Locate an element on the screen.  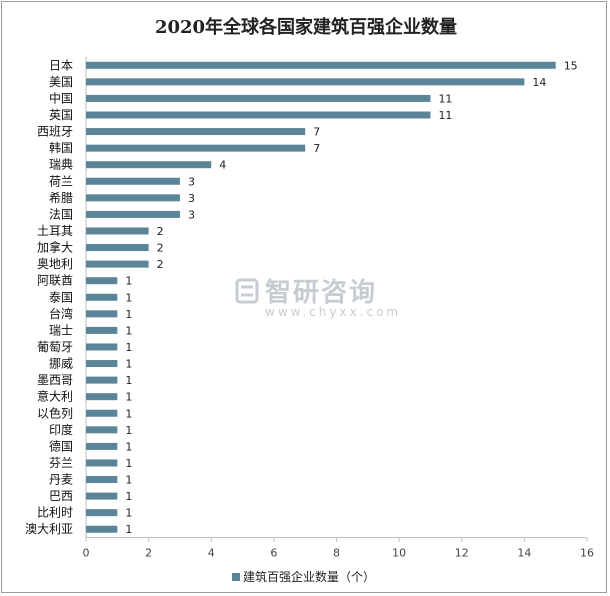
category-label: 瑞典 is located at coordinates (61, 165).